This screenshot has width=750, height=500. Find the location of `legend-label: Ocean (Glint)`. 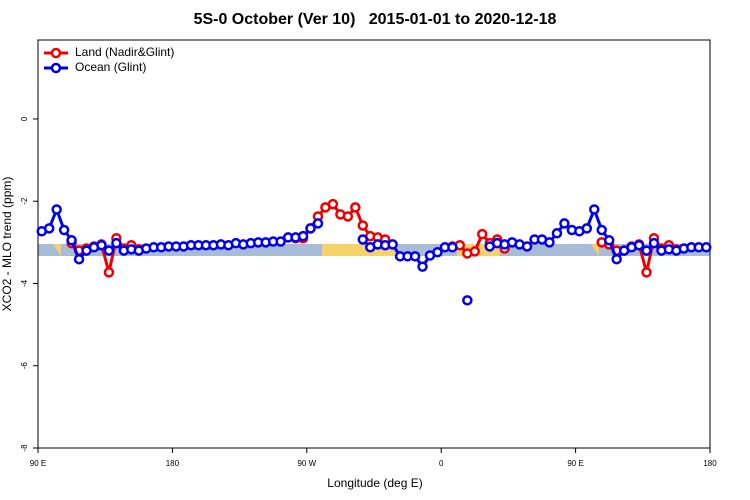

legend-label: Ocean (Glint) is located at coordinates (110, 67).